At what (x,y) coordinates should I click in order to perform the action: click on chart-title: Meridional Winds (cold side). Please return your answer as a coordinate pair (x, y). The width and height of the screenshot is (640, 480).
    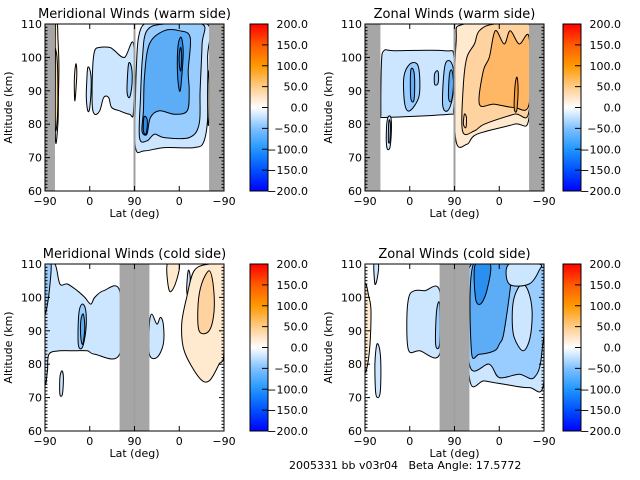
    Looking at the image, I should click on (134, 254).